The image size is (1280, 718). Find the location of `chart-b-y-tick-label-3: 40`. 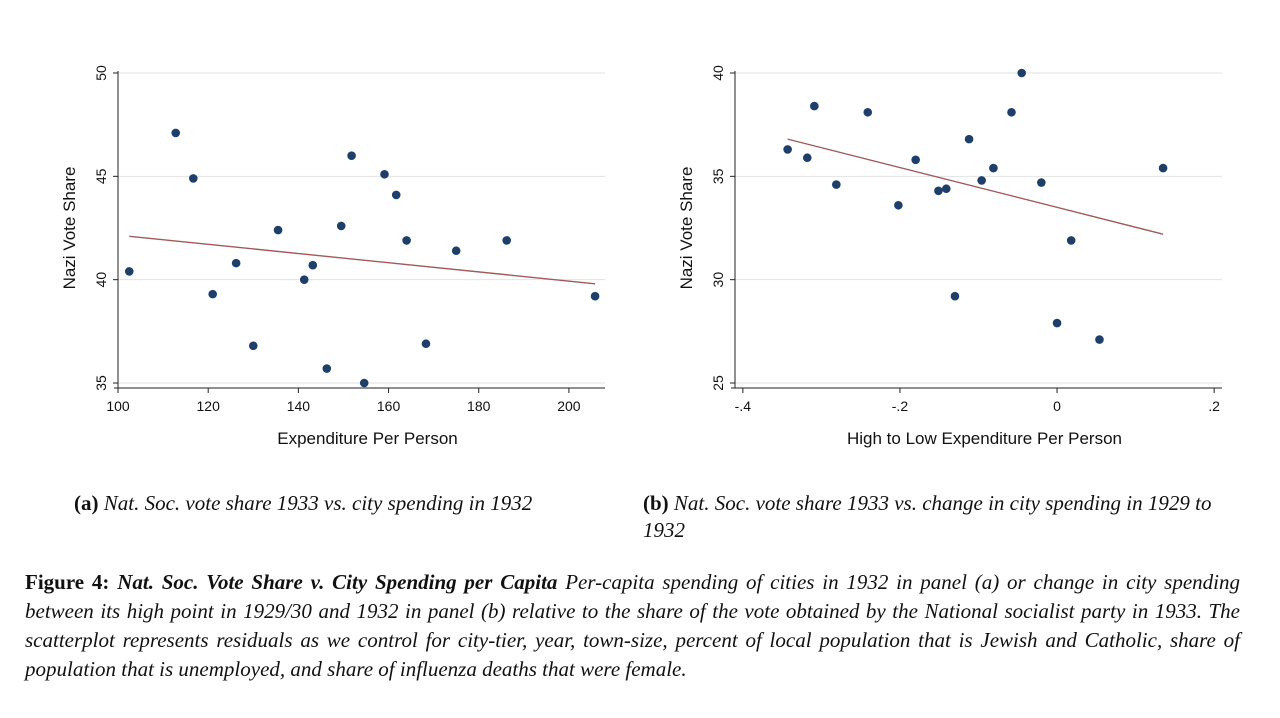

chart-b-y-tick-label-3: 40 is located at coordinates (718, 73).